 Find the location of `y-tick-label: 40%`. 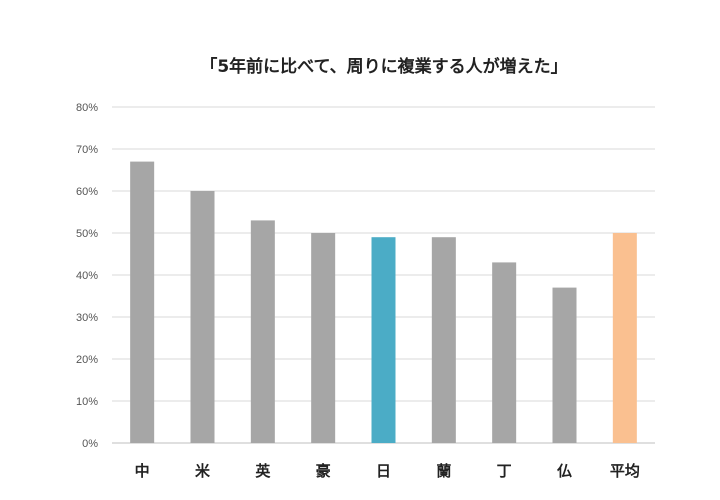

y-tick-label: 40% is located at coordinates (87, 276).